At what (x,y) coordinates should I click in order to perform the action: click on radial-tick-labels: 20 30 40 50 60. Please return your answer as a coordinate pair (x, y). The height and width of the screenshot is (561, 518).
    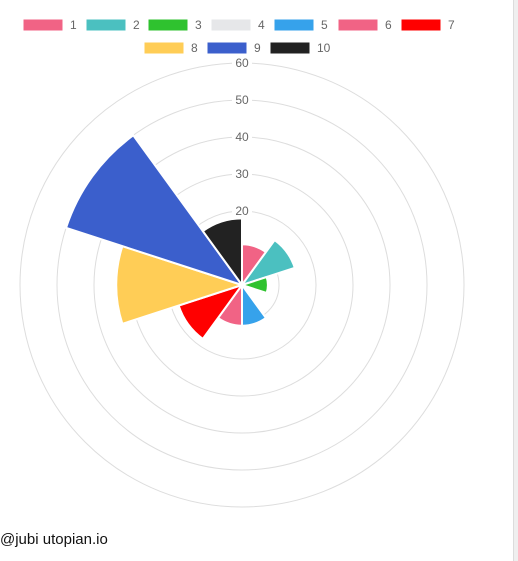
    Looking at the image, I should click on (242, 137).